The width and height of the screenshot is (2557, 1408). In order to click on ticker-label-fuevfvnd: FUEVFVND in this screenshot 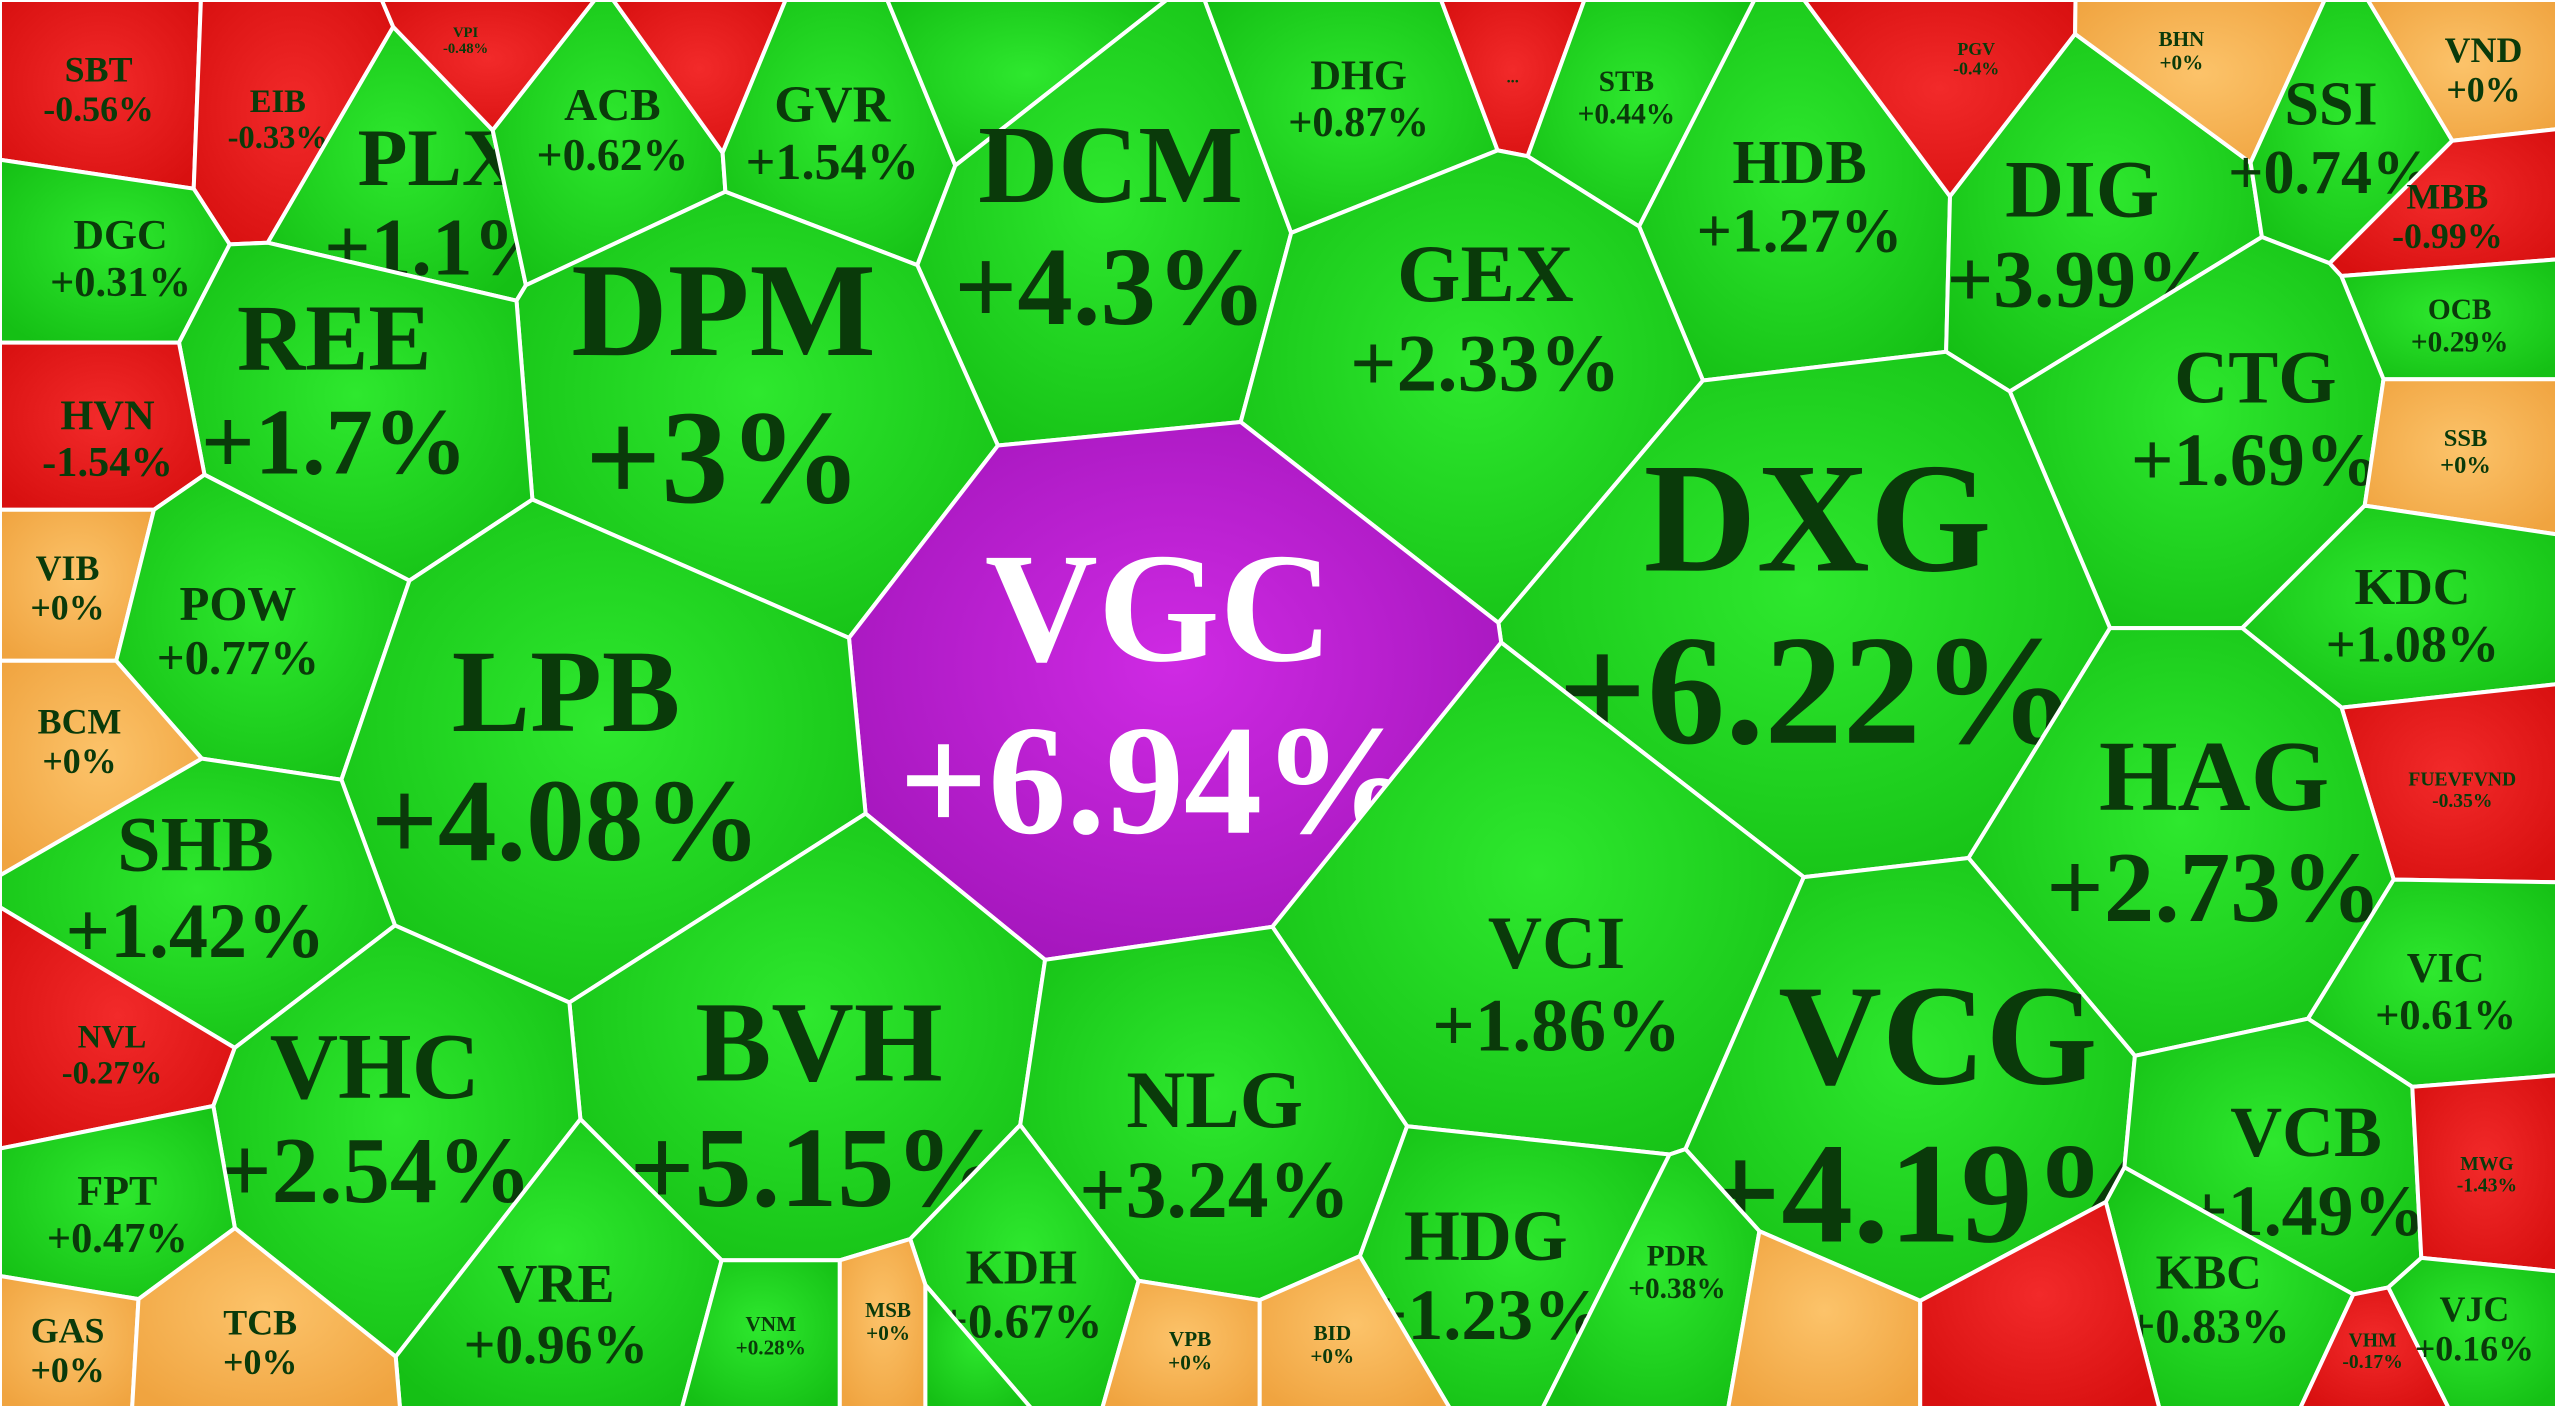, I will do `click(2462, 780)`.